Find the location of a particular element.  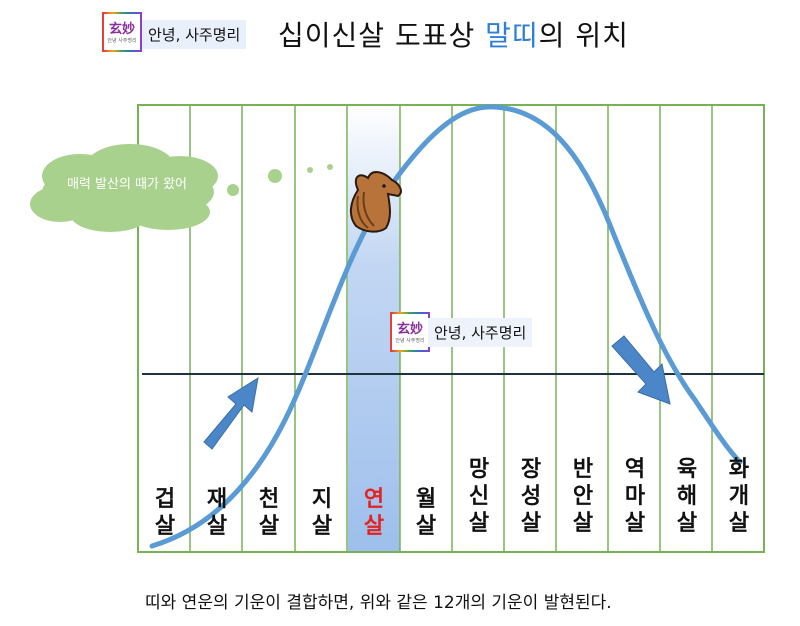

column-label-char: 반 is located at coordinates (583, 469).